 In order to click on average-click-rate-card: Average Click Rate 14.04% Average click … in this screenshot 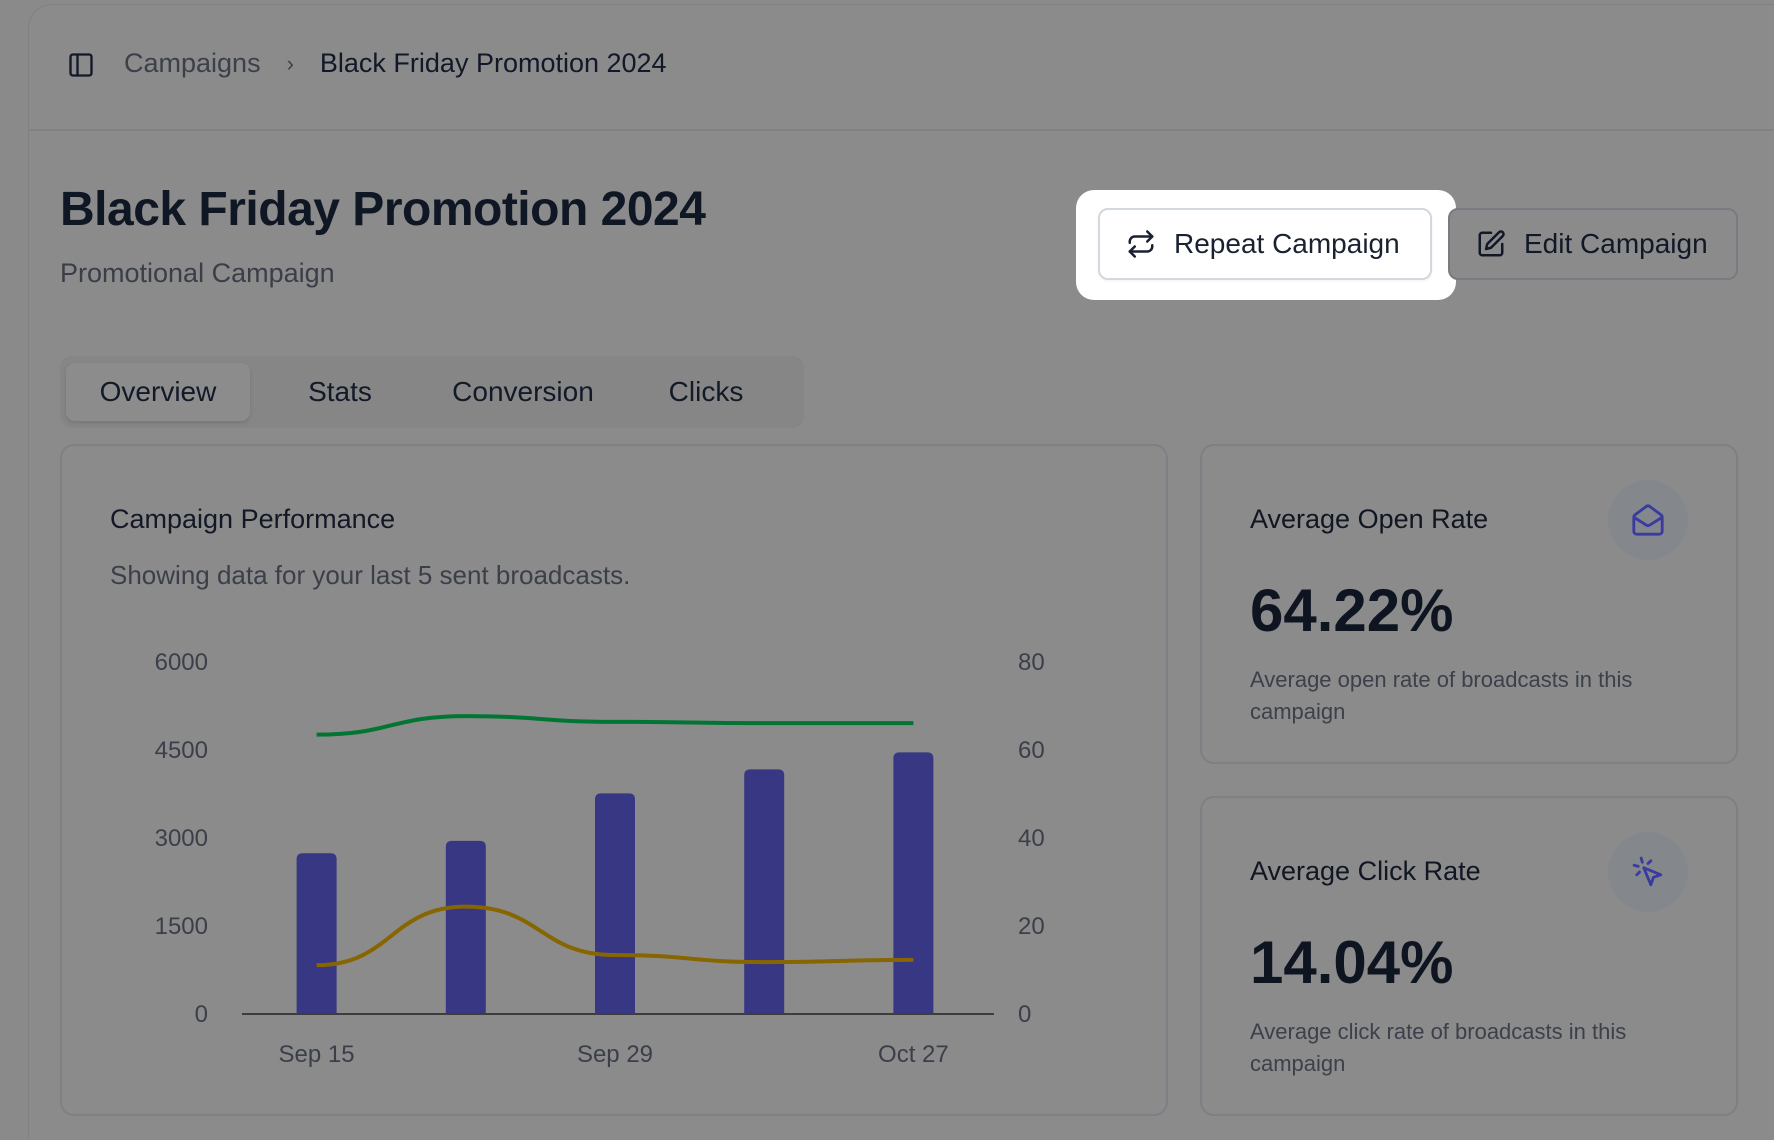, I will do `click(1469, 956)`.